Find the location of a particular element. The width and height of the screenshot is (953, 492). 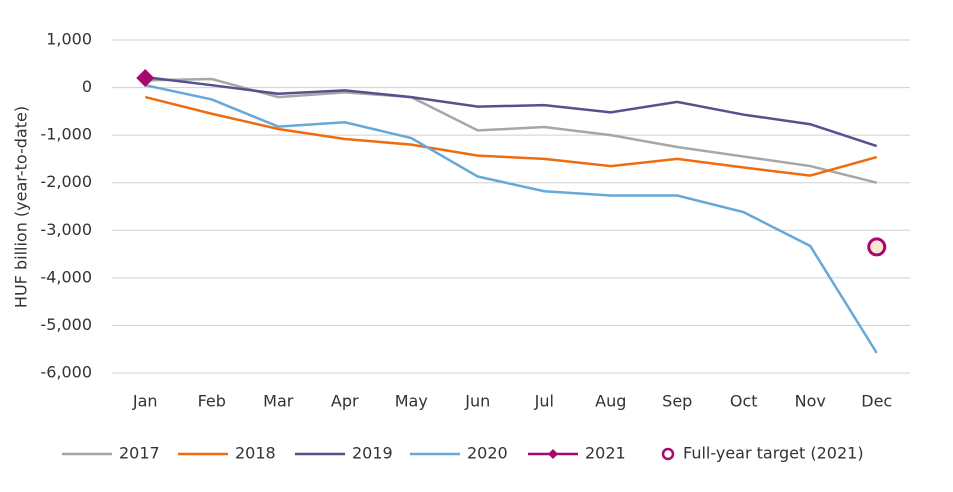

legend-label: 2020 is located at coordinates (487, 453).